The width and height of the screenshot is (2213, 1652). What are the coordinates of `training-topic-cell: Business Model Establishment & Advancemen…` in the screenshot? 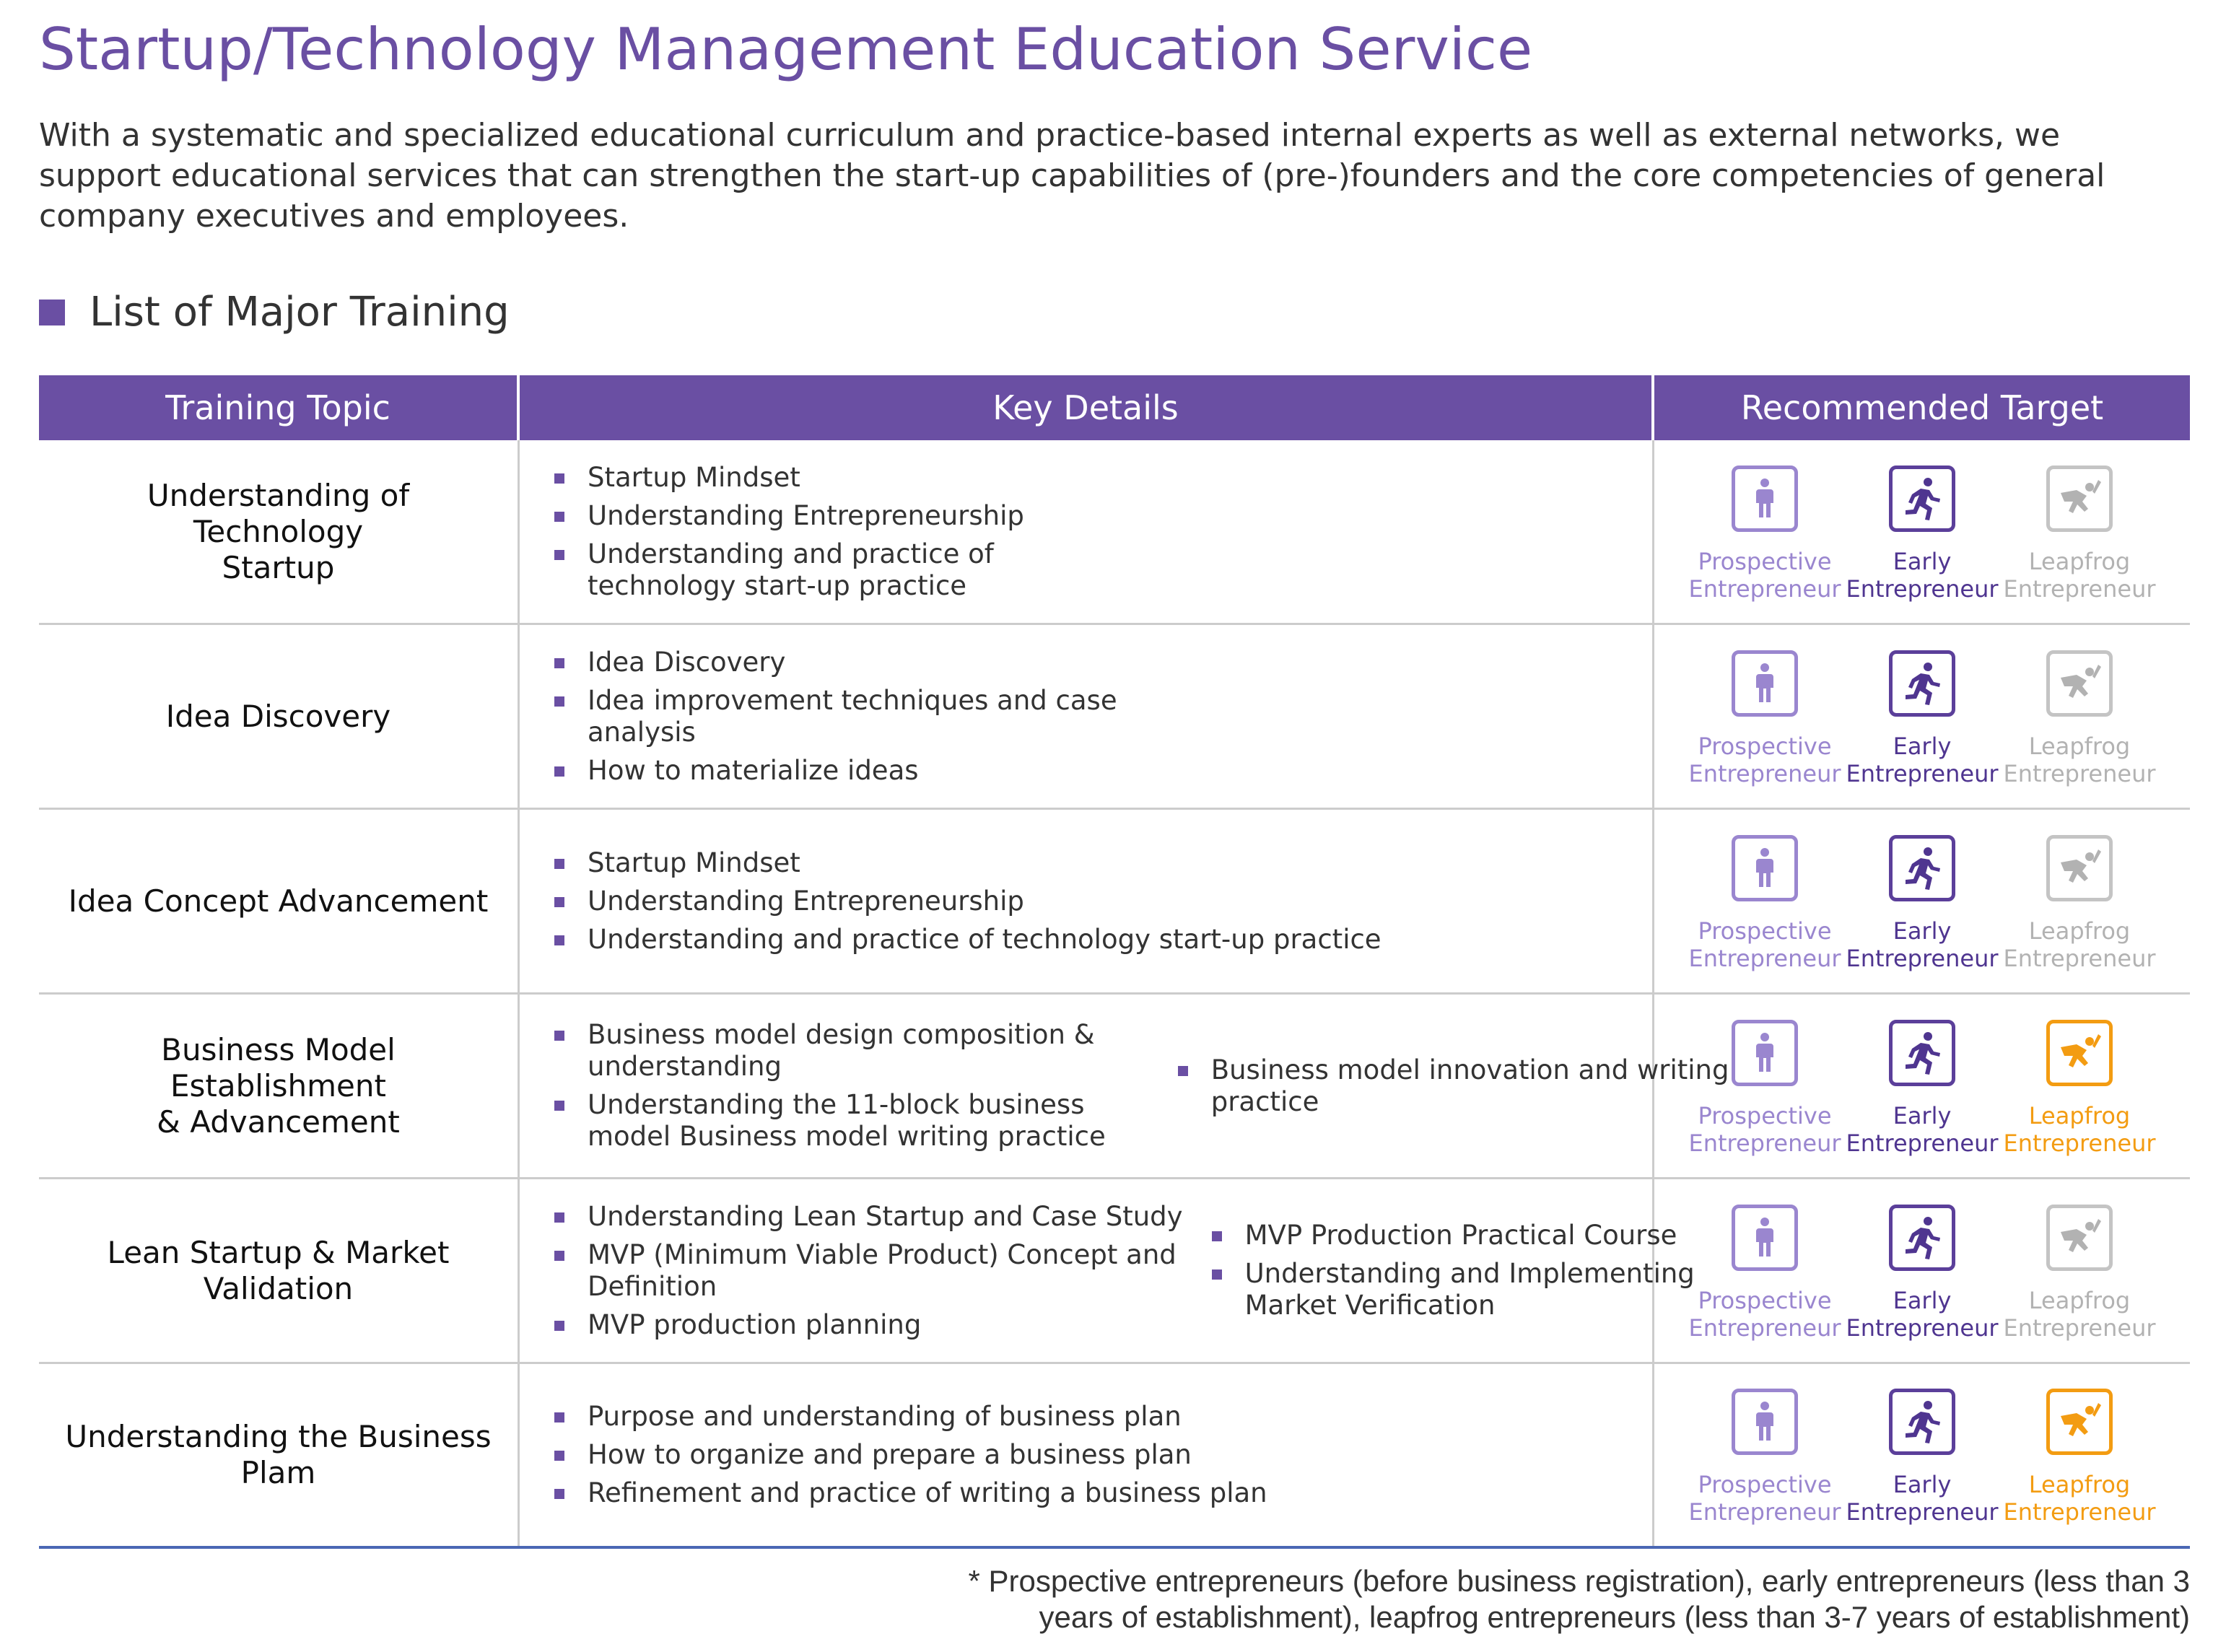 It's located at (279, 1086).